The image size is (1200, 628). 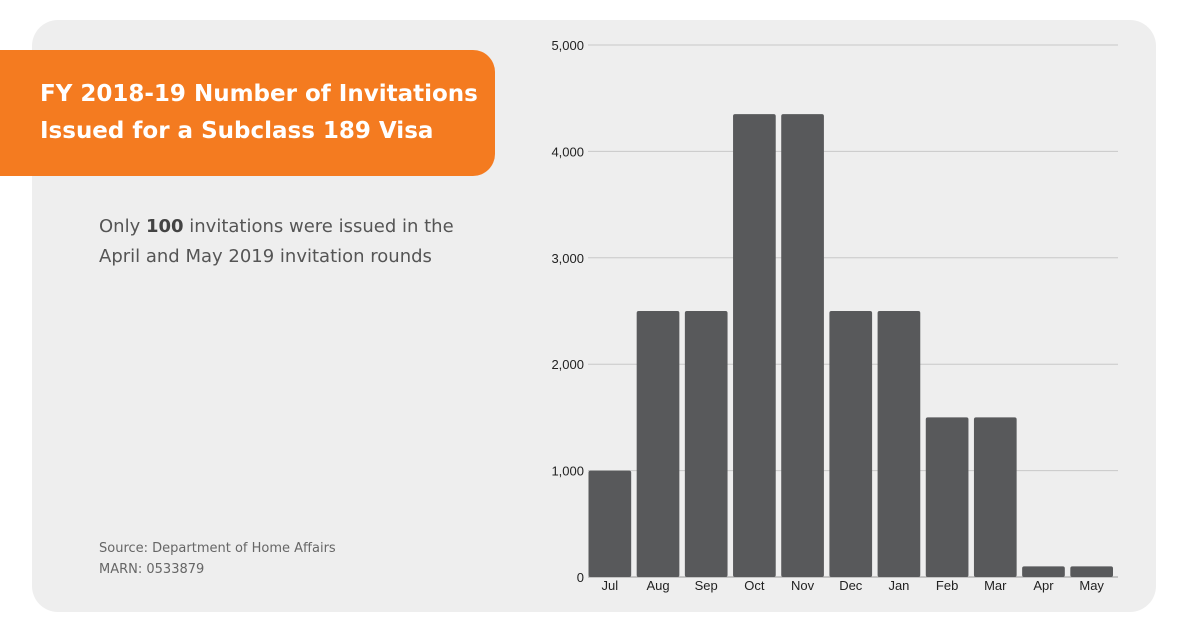 I want to click on bar-aug, so click(x=658, y=444).